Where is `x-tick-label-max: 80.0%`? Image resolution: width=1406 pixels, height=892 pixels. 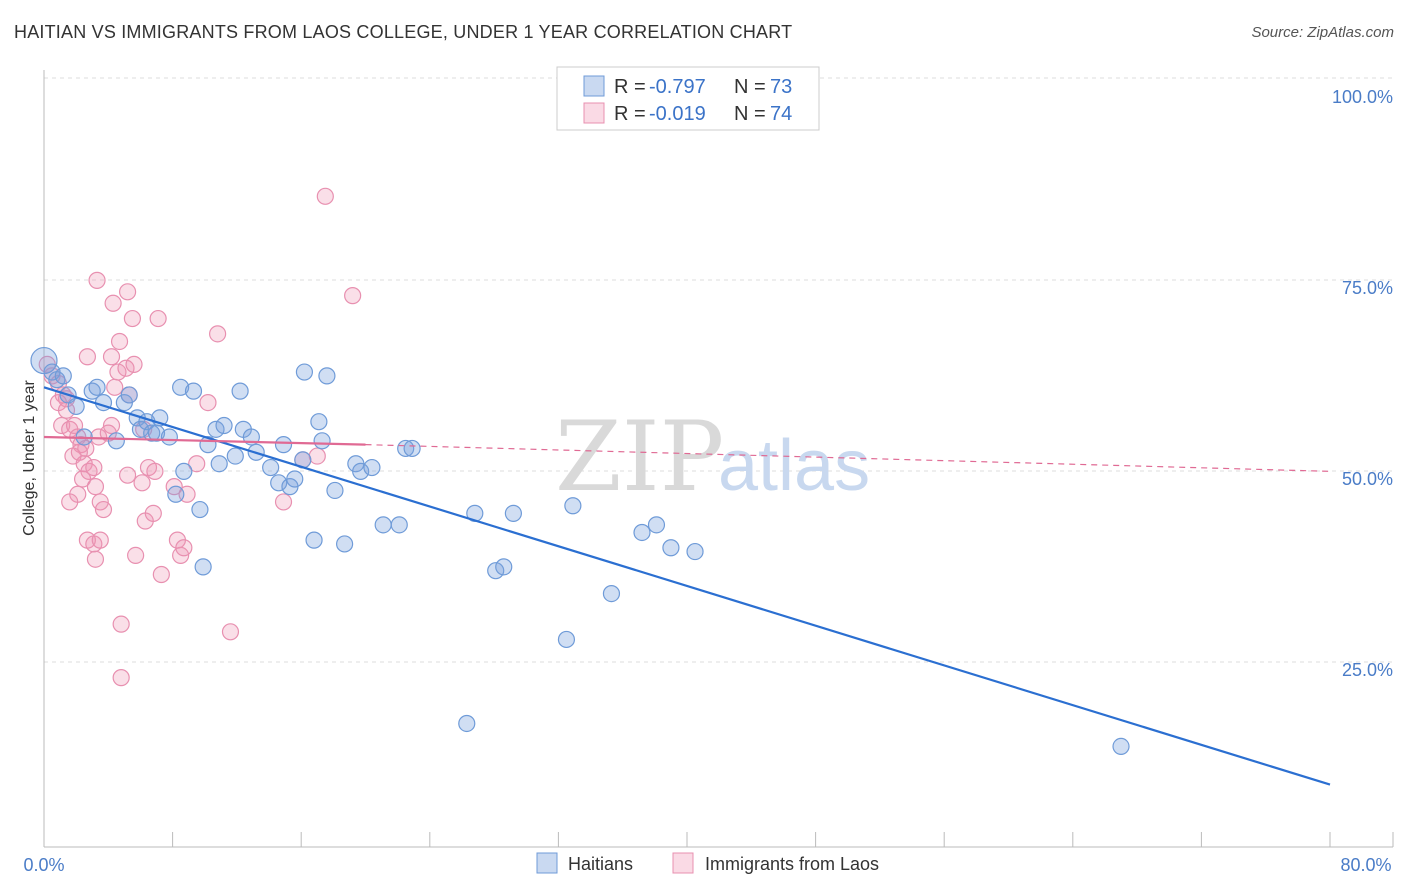
x-tick-label-max: 80.0% is located at coordinates (1365, 865).